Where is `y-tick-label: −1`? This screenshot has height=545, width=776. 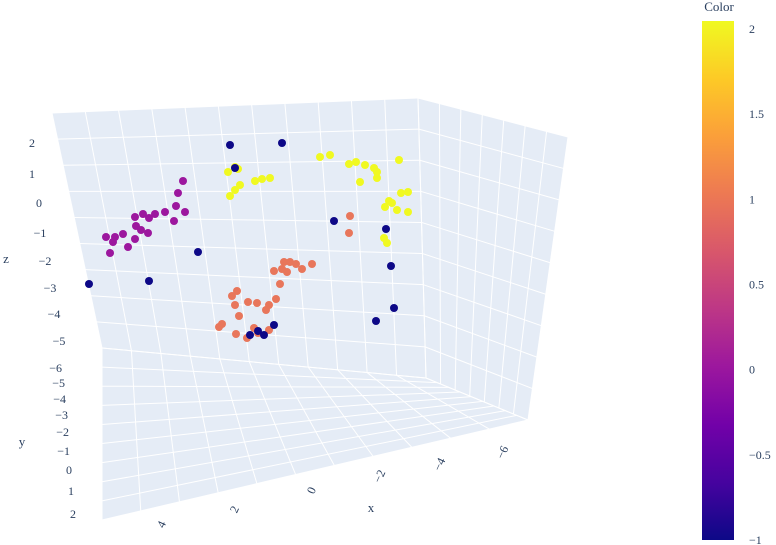
y-tick-label: −1 is located at coordinates (63, 451).